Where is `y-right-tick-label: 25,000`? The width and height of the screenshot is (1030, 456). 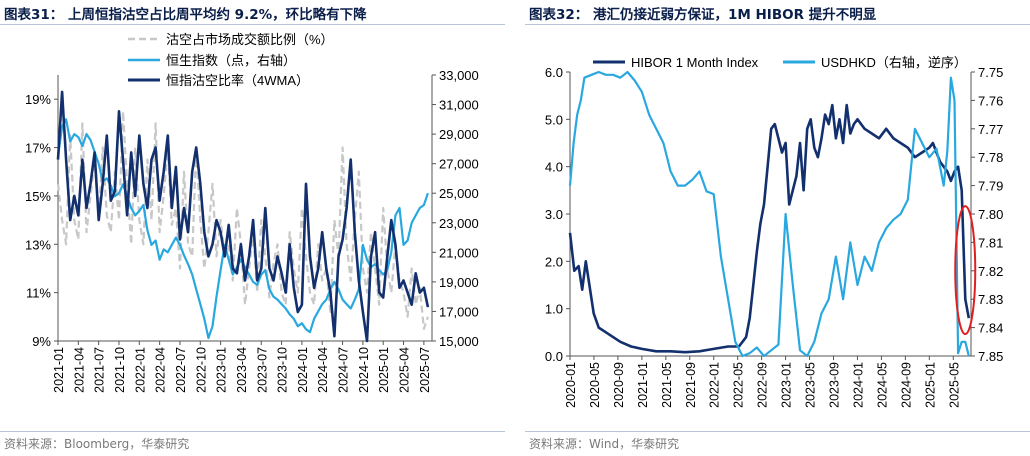 y-right-tick-label: 25,000 is located at coordinates (459, 193).